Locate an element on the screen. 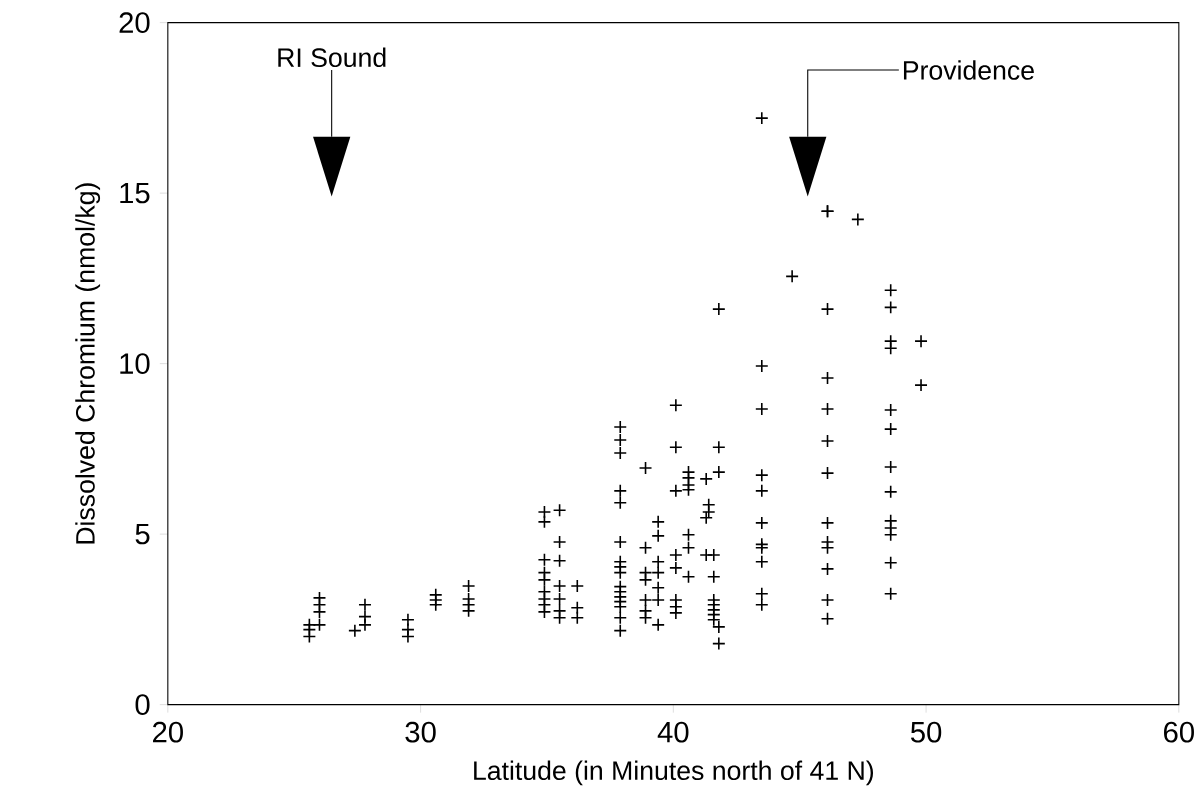 This screenshot has height=807, width=1204. x-tick-label: 50 is located at coordinates (926, 732).